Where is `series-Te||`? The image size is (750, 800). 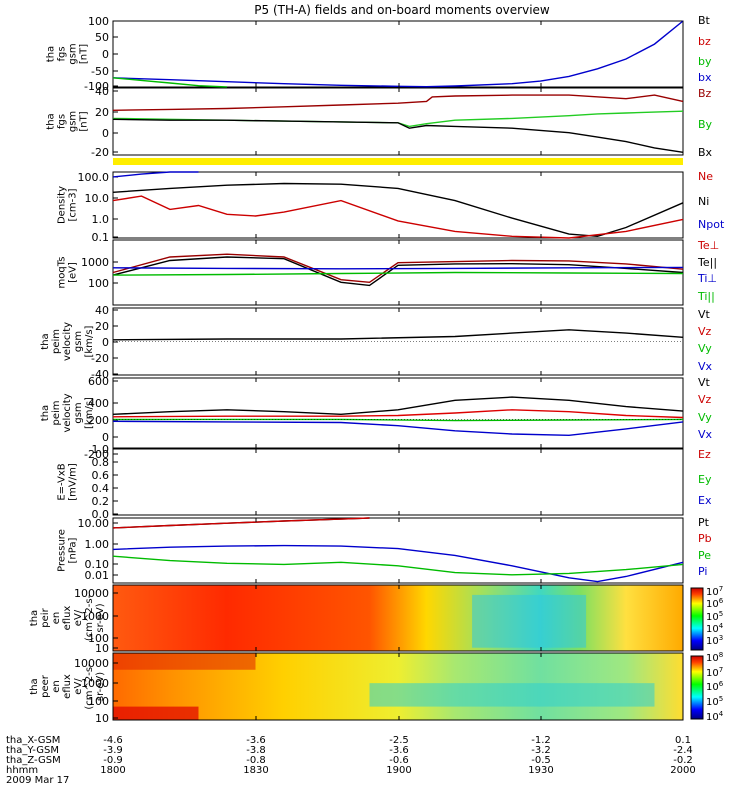
series-Te|| is located at coordinates (398, 271).